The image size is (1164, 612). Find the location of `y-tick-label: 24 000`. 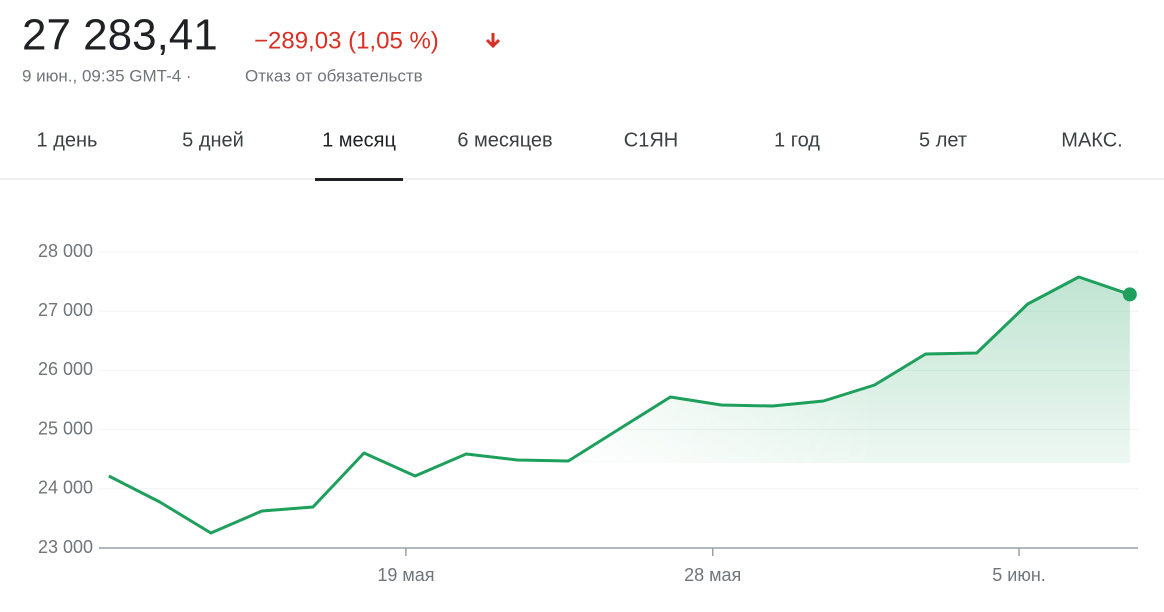

y-tick-label: 24 000 is located at coordinates (65, 488).